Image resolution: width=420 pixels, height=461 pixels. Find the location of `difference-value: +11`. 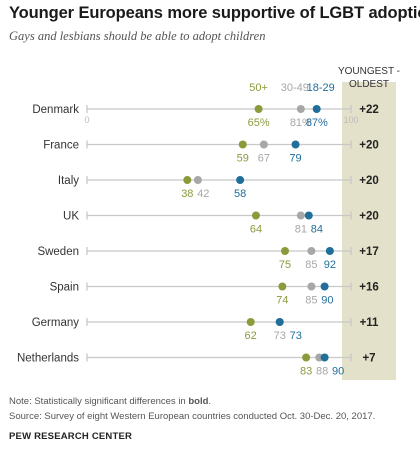

difference-value: +11 is located at coordinates (369, 323).